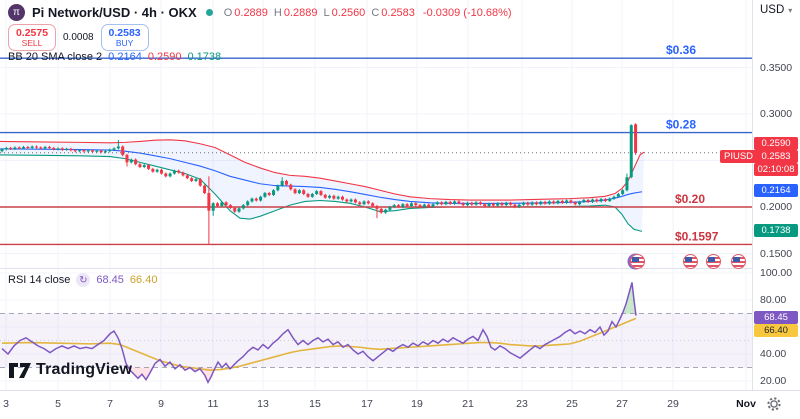 This screenshot has height=419, width=800. I want to click on symbol-price-tag: PIUSD, so click(739, 156).